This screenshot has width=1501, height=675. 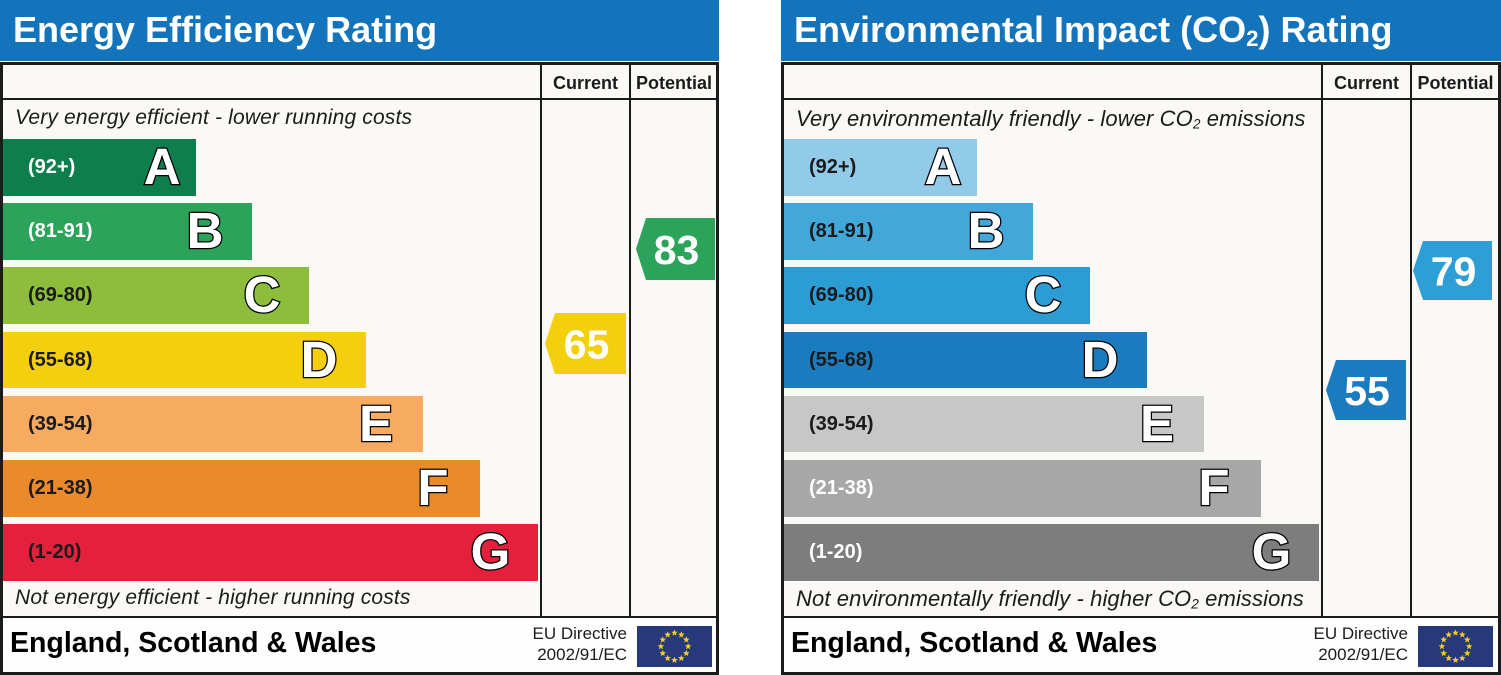 I want to click on svg-text: 55, so click(x=1367, y=391).